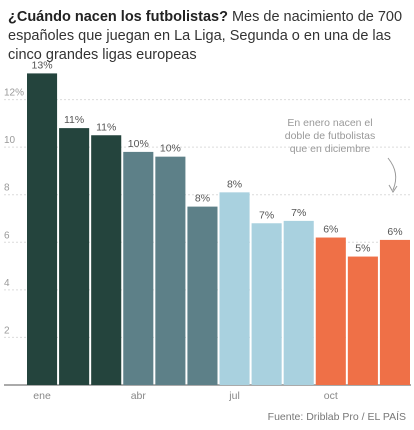 The height and width of the screenshot is (430, 414). Describe the element at coordinates (234, 288) in the screenshot. I see `bar-jul` at that location.